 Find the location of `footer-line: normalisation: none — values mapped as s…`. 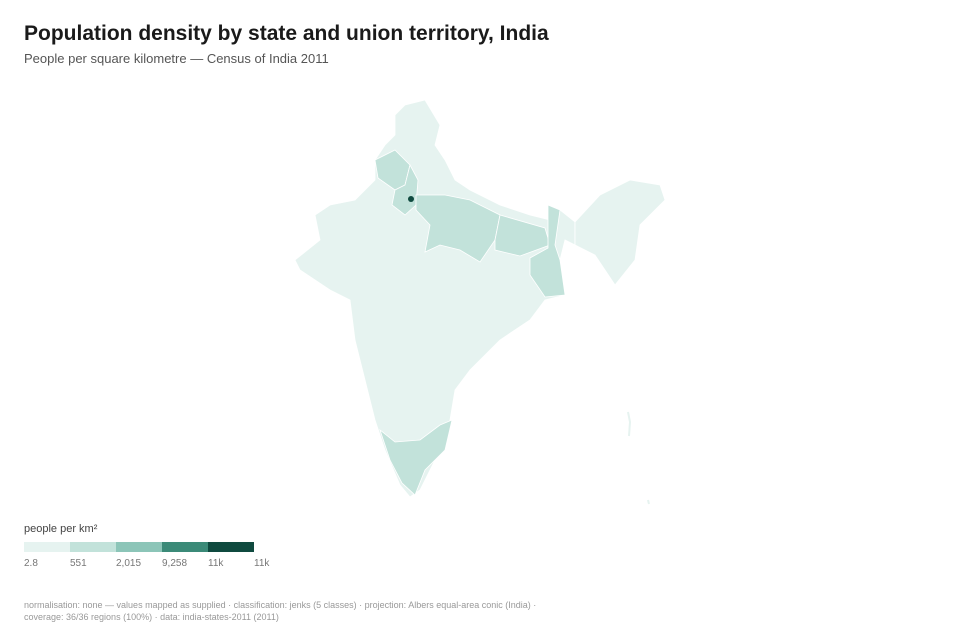

footer-line: normalisation: none — values mapped as s… is located at coordinates (280, 605).